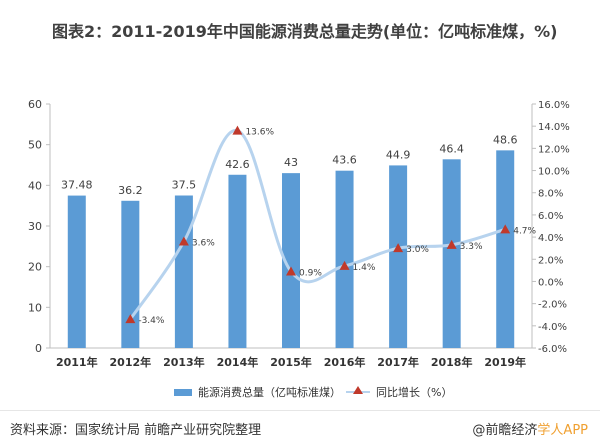 This screenshot has width=600, height=447. I want to click on legend-line-label: 同比增长（%）, so click(414, 392).